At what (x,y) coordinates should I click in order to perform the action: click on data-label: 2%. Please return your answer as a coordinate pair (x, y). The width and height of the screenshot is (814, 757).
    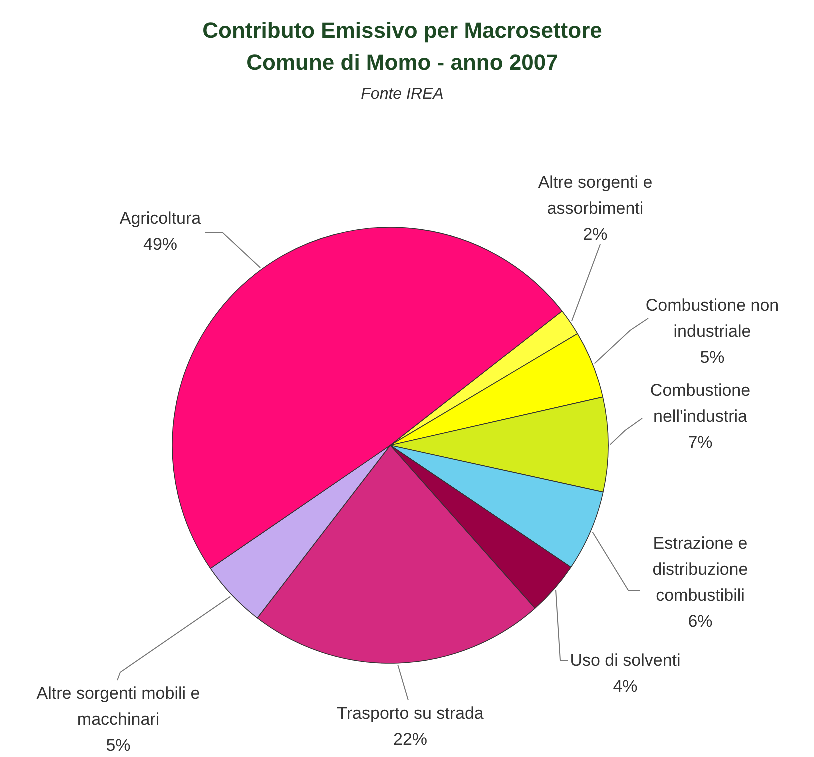
    Looking at the image, I should click on (595, 234).